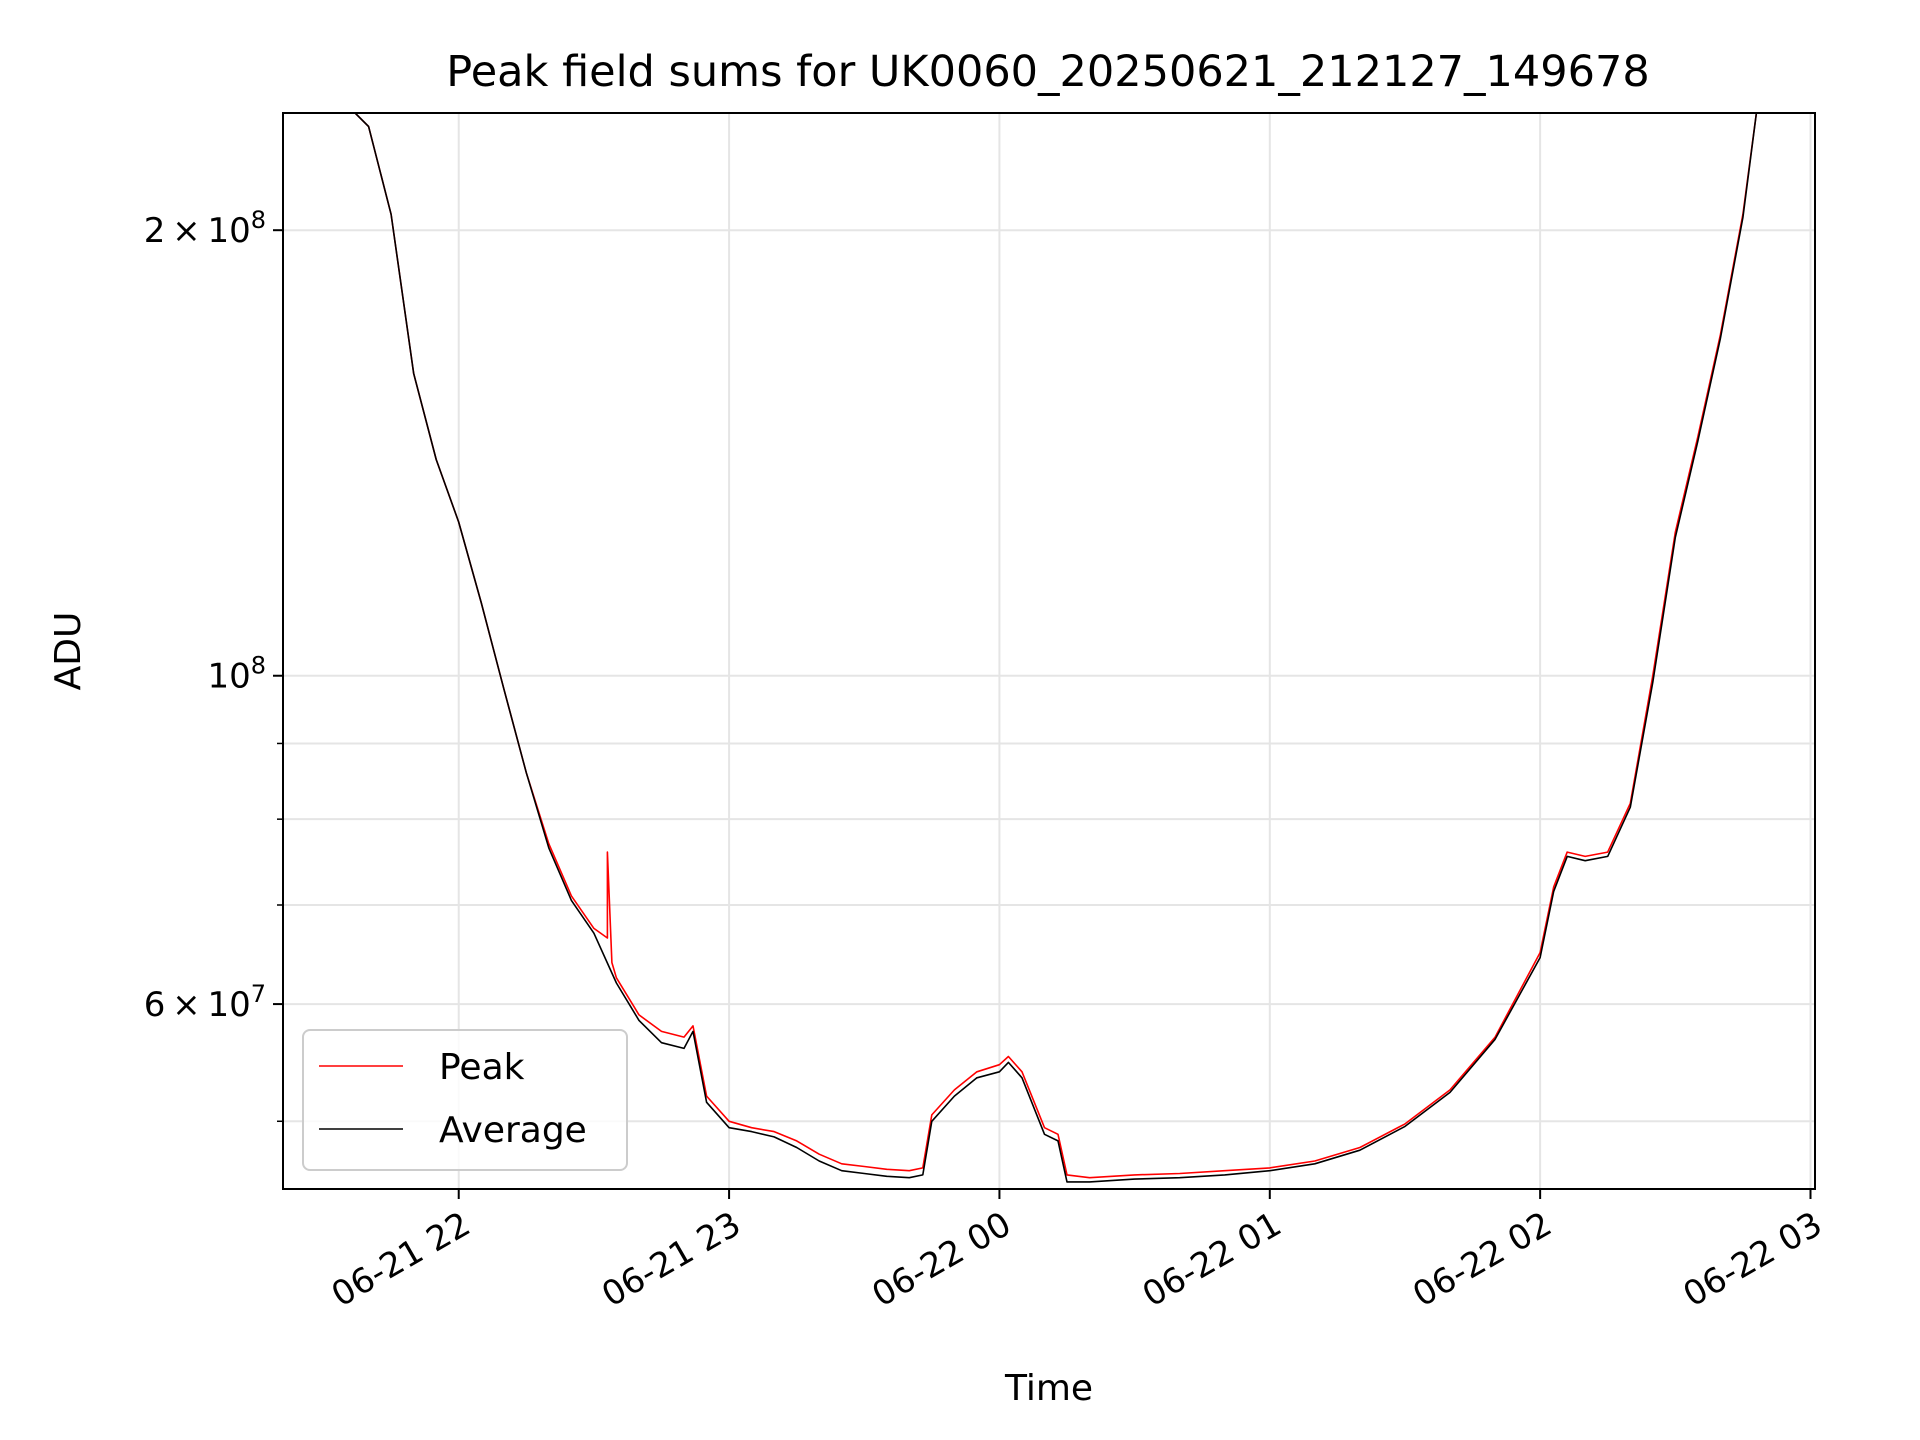 The width and height of the screenshot is (1920, 1440). I want to click on y-axis-ticks: 108 2 × 108 6 × 107, so click(213, 664).